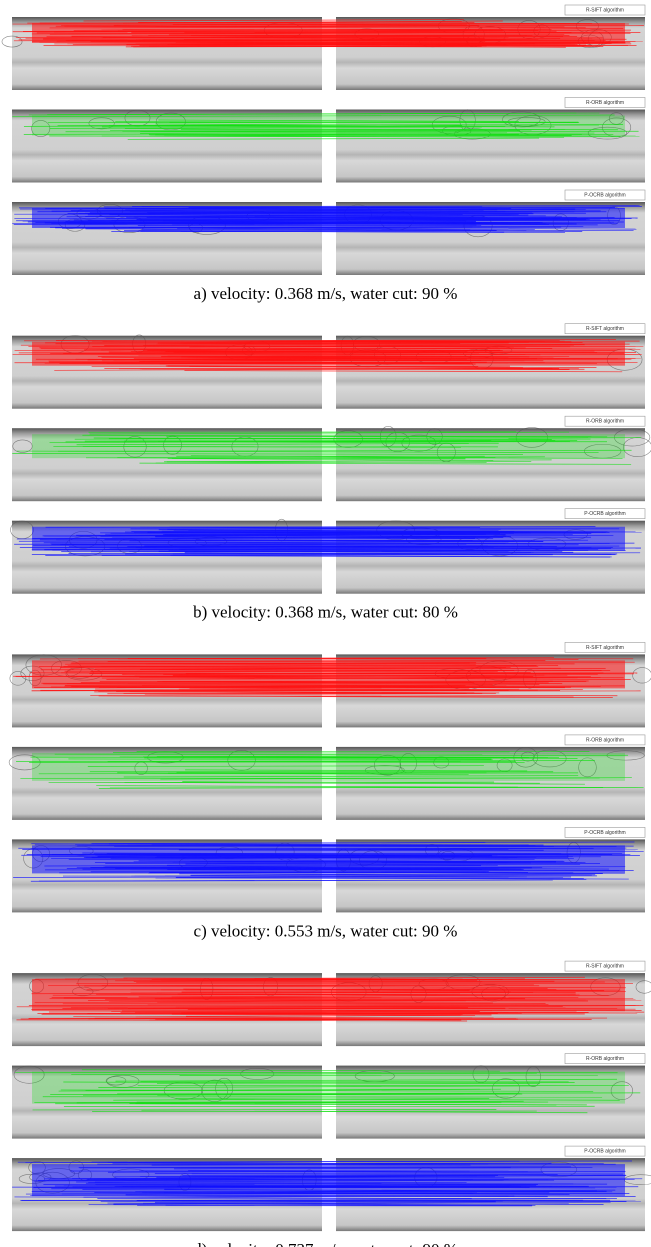 This screenshot has width=651, height=1247. Describe the element at coordinates (604, 1152) in the screenshot. I see `panel-label: P-OCRB algorithm` at that location.